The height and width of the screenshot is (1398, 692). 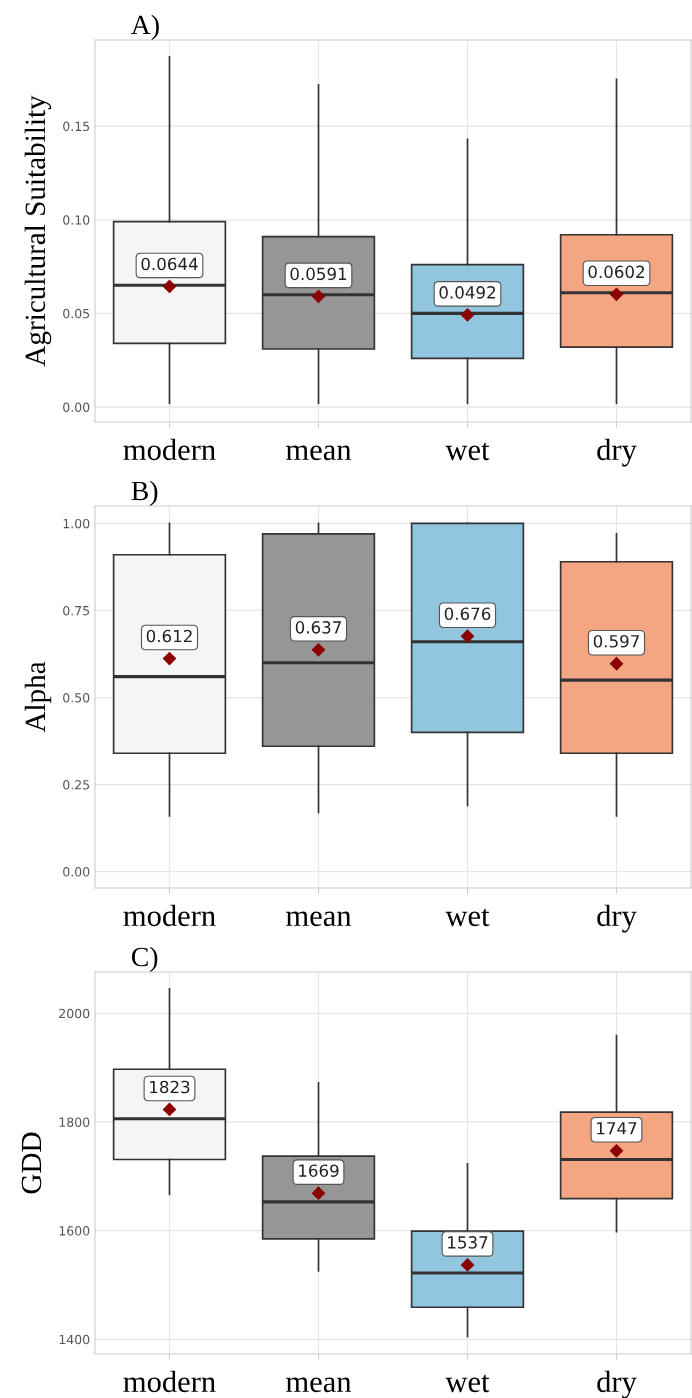 I want to click on y-tick-label: 0.15, so click(x=76, y=126).